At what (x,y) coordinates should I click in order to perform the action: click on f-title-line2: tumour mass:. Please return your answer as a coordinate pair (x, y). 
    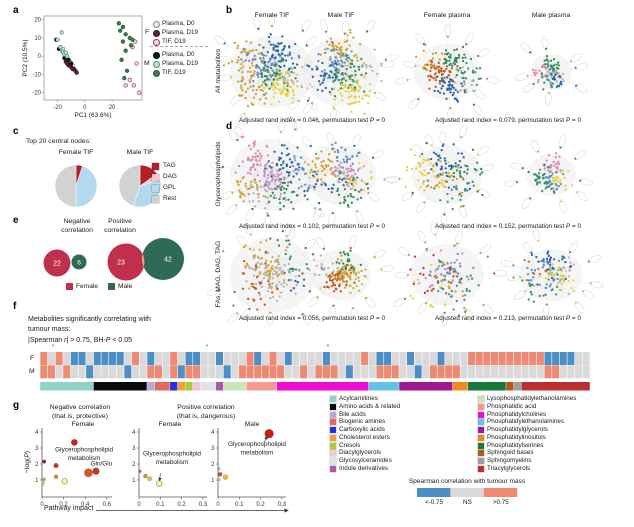
    Looking at the image, I should click on (49, 329).